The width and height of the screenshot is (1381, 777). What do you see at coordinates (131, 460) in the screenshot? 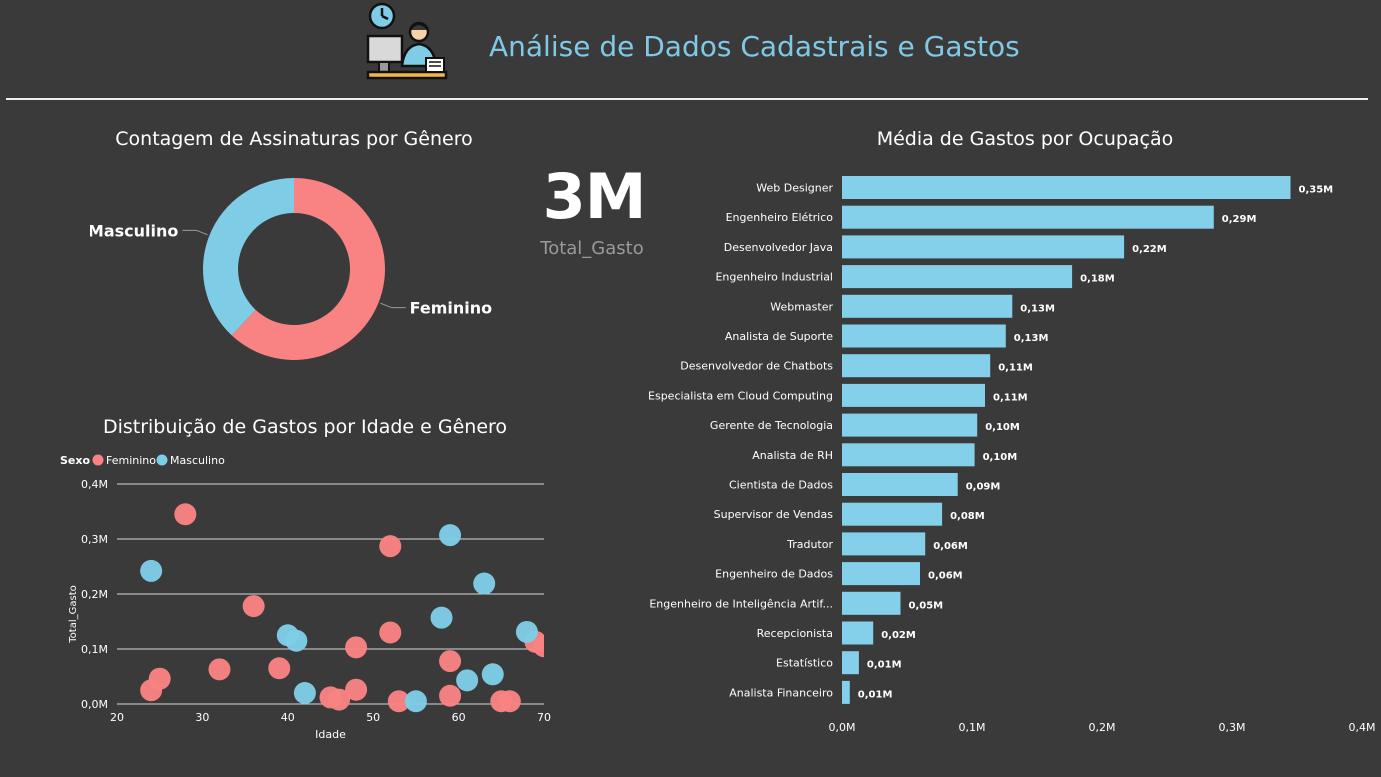
I see `legend-label: Feminino` at bounding box center [131, 460].